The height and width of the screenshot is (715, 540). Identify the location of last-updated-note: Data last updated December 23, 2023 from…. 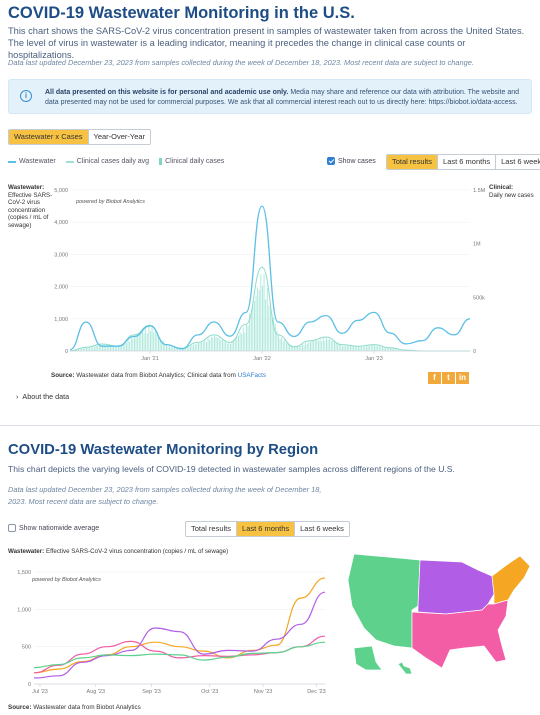
(241, 62).